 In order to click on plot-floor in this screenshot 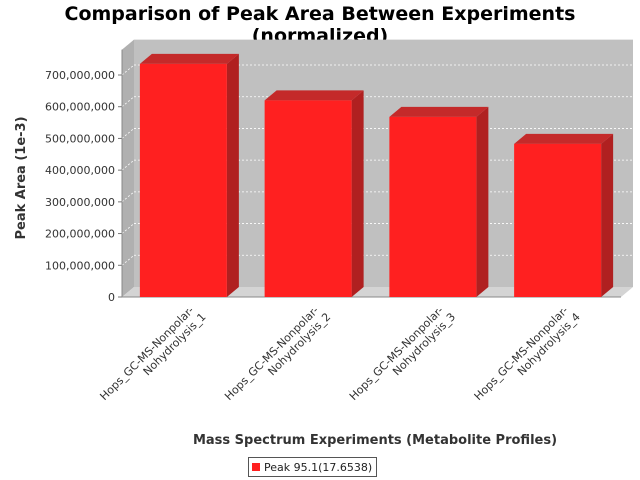, I will do `click(377, 292)`.